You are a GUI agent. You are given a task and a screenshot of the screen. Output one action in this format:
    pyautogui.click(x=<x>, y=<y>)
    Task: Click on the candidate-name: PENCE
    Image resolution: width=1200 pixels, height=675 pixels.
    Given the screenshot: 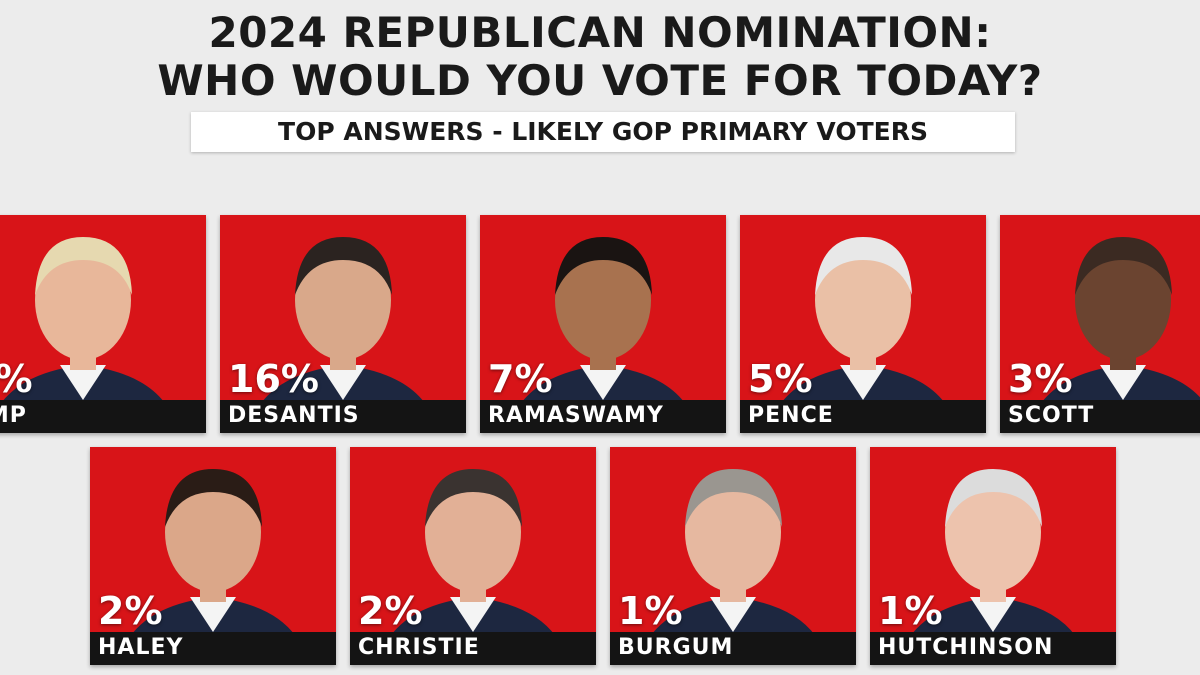 What is the action you would take?
    pyautogui.click(x=791, y=415)
    